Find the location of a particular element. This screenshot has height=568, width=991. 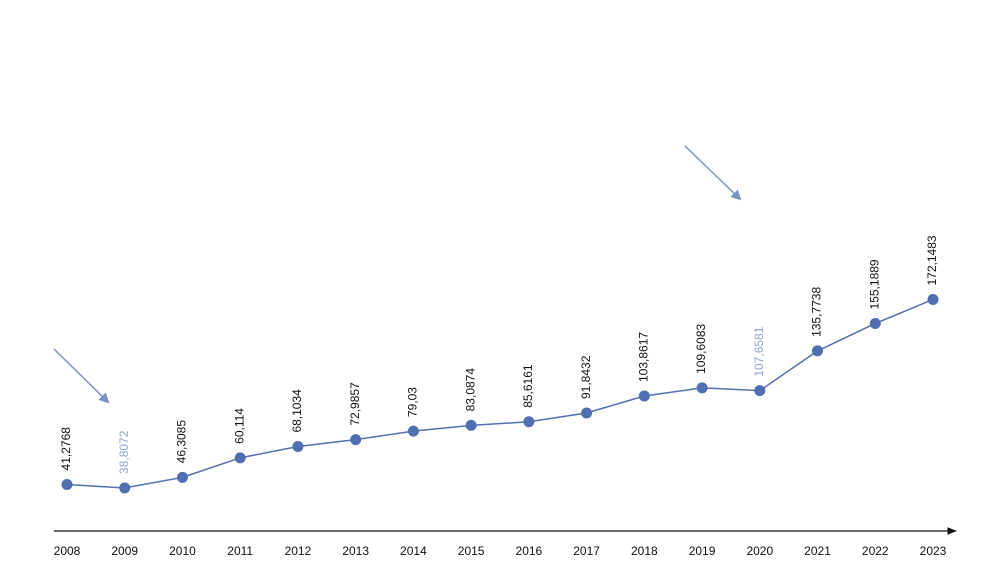

x-tick-2021: 2021 is located at coordinates (817, 551).